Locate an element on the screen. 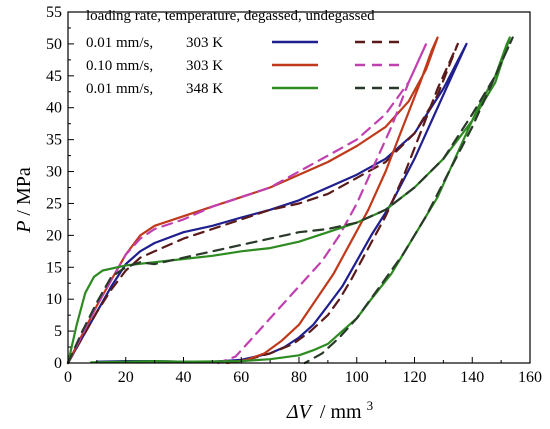  legend-temp-3: 348 K is located at coordinates (204, 89).